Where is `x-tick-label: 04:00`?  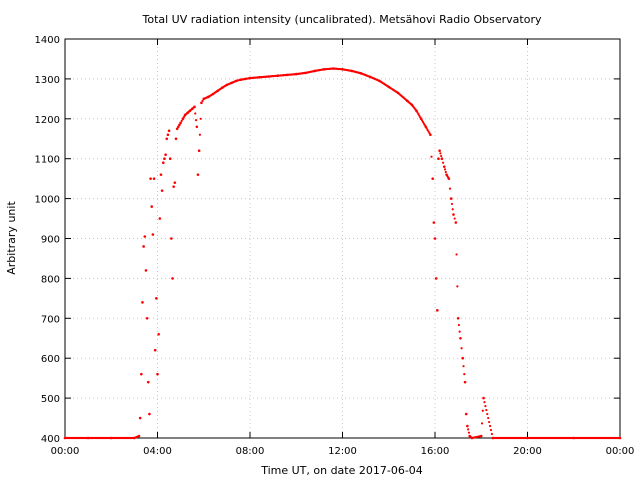
x-tick-label: 04:00 is located at coordinates (157, 451).